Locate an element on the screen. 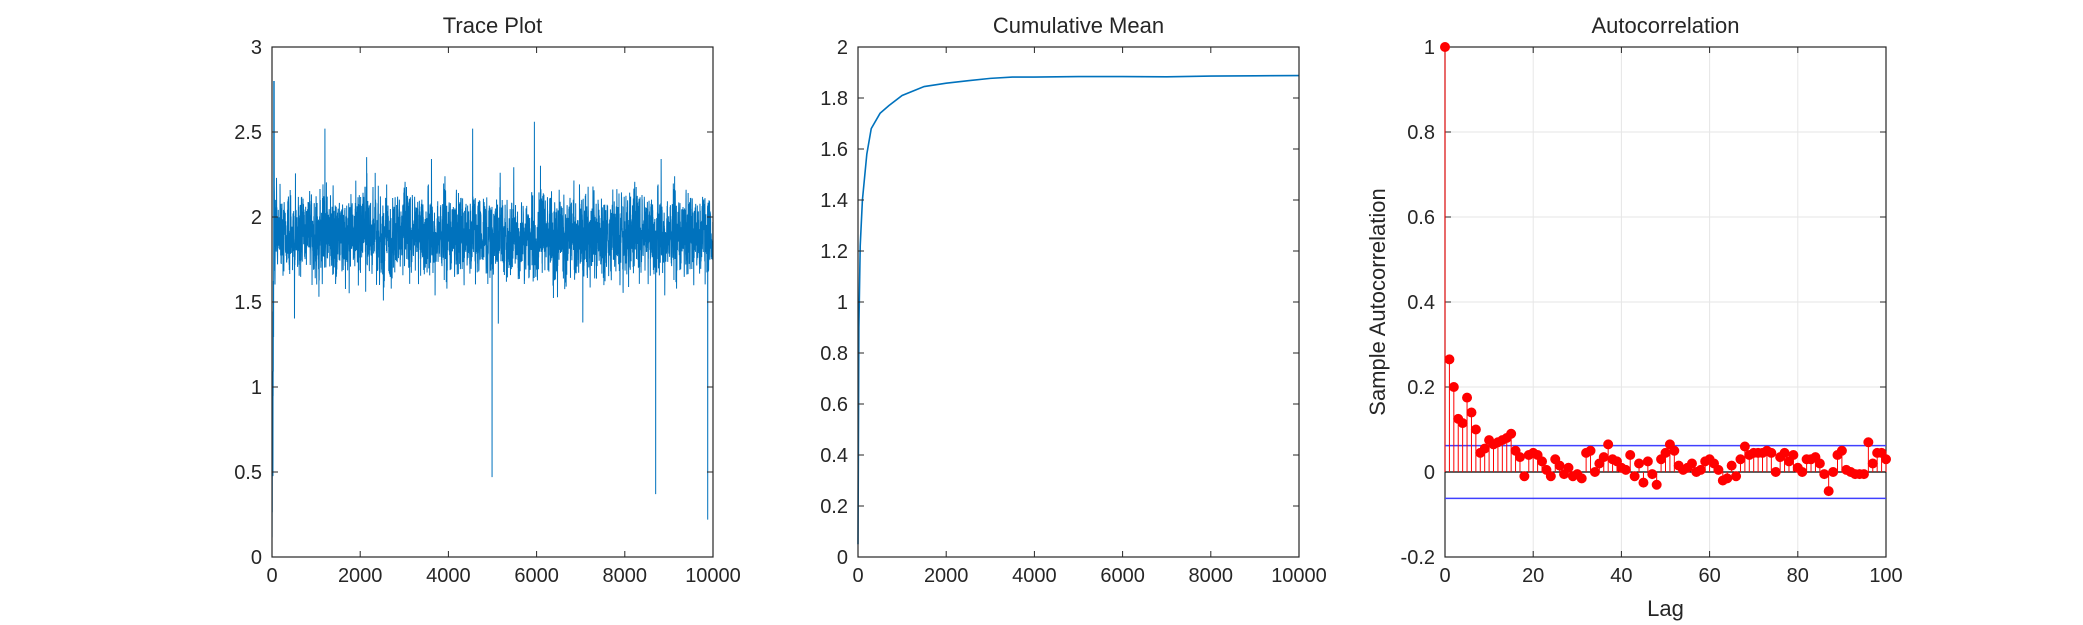 The width and height of the screenshot is (2083, 625). y-tick-label: -0.2 is located at coordinates (1418, 558).